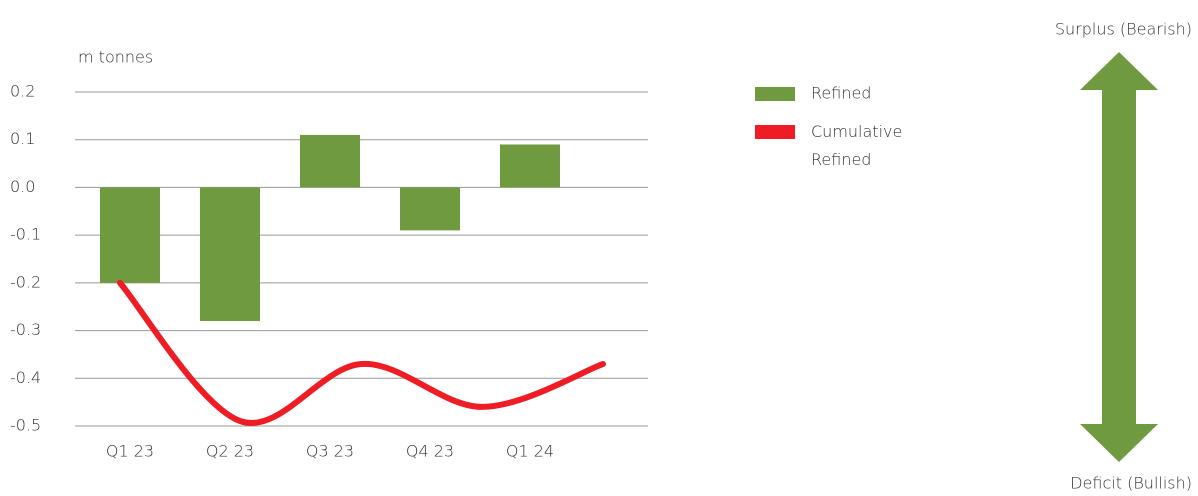  I want to click on direction-arrow, so click(1119, 257).